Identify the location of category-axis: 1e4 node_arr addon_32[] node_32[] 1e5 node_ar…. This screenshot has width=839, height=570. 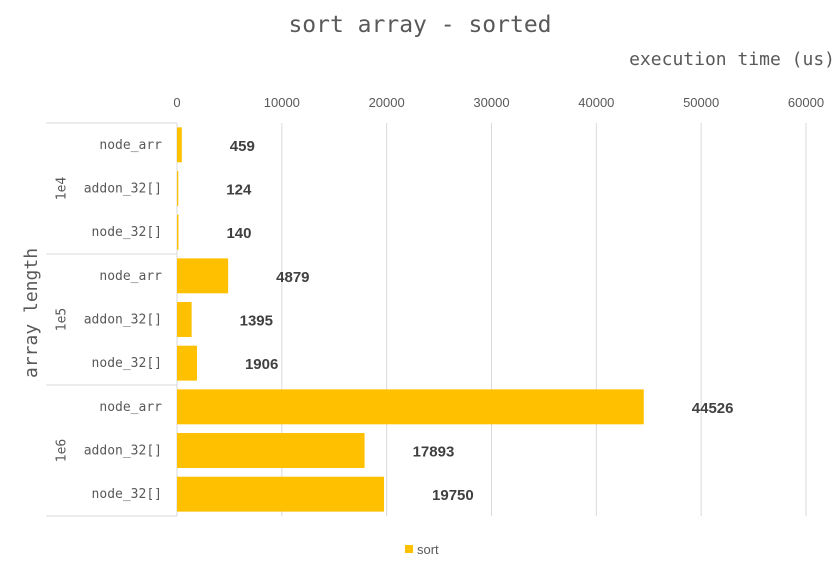
(112, 319).